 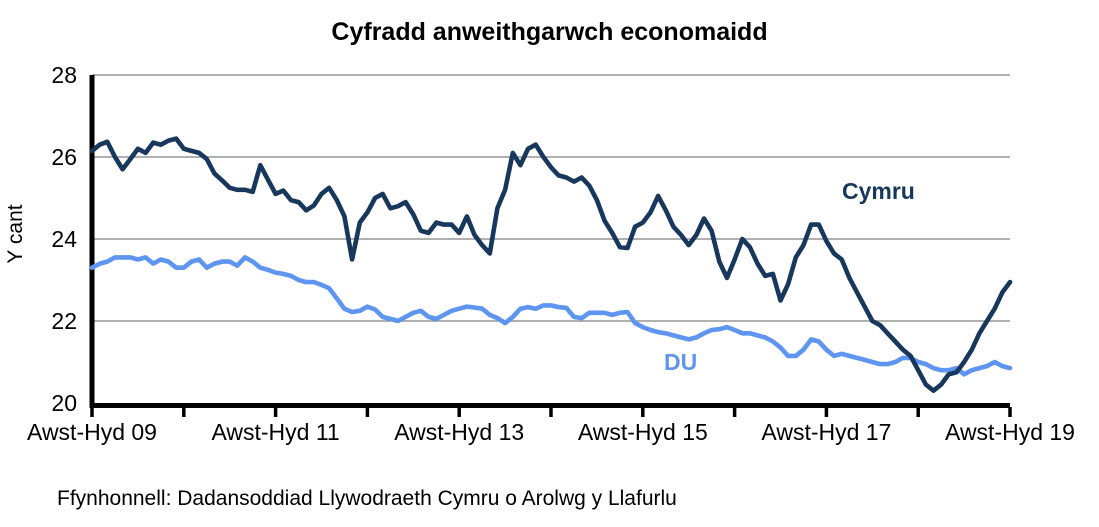 I want to click on x-tick-label-1: Awst-Hyd 11, so click(x=275, y=432).